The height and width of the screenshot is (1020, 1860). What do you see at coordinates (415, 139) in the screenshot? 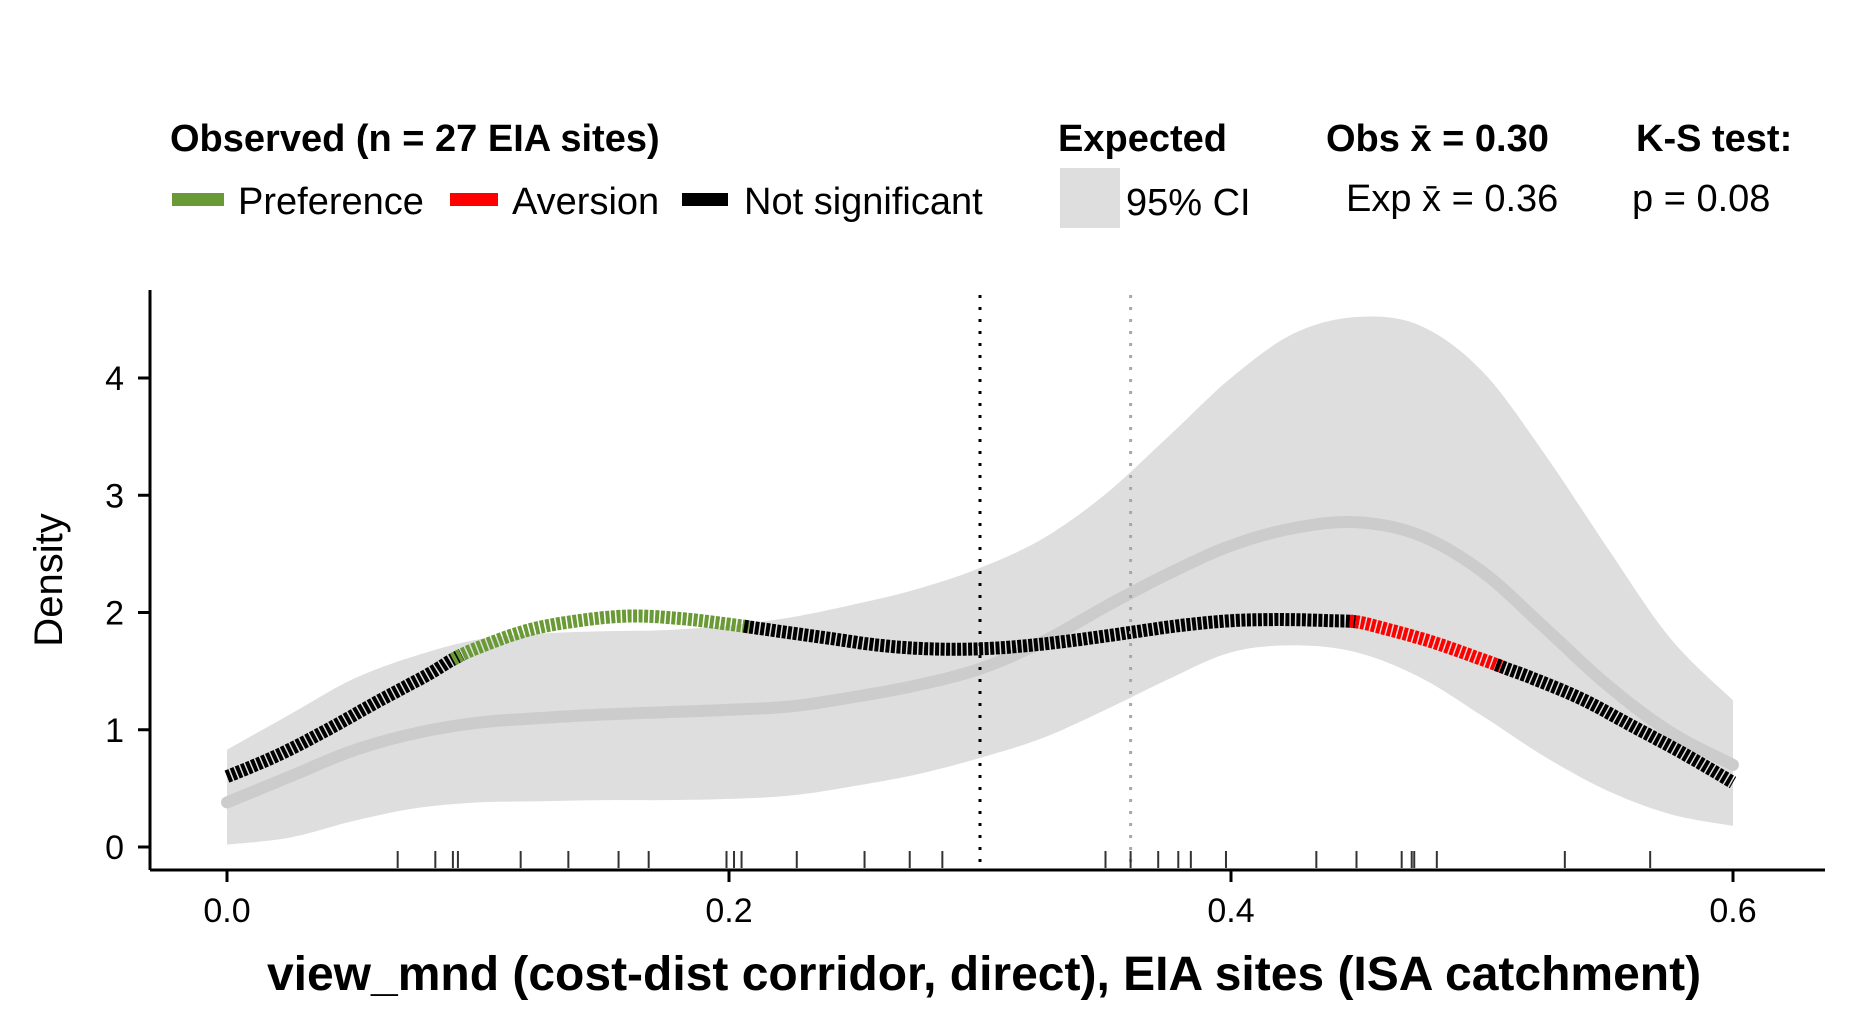
I see `legend-observed-title: Observed (n = 27 EIA sites)` at bounding box center [415, 139].